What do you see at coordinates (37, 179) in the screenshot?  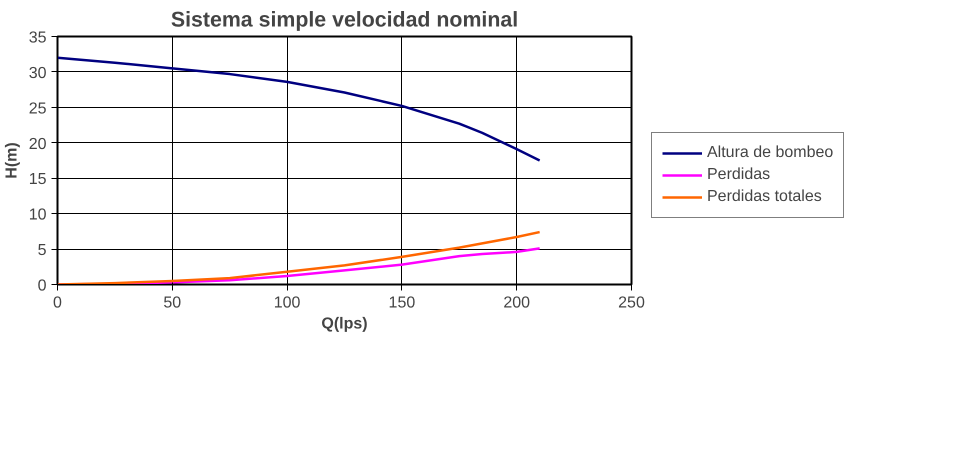 I see `y-tick-label: 15` at bounding box center [37, 179].